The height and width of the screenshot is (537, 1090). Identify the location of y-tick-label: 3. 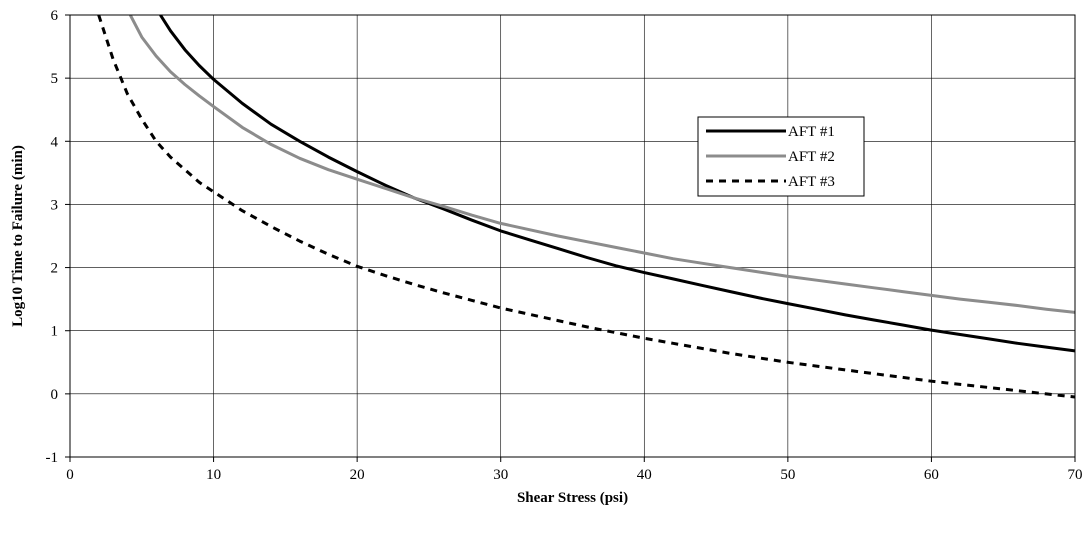
(55, 205).